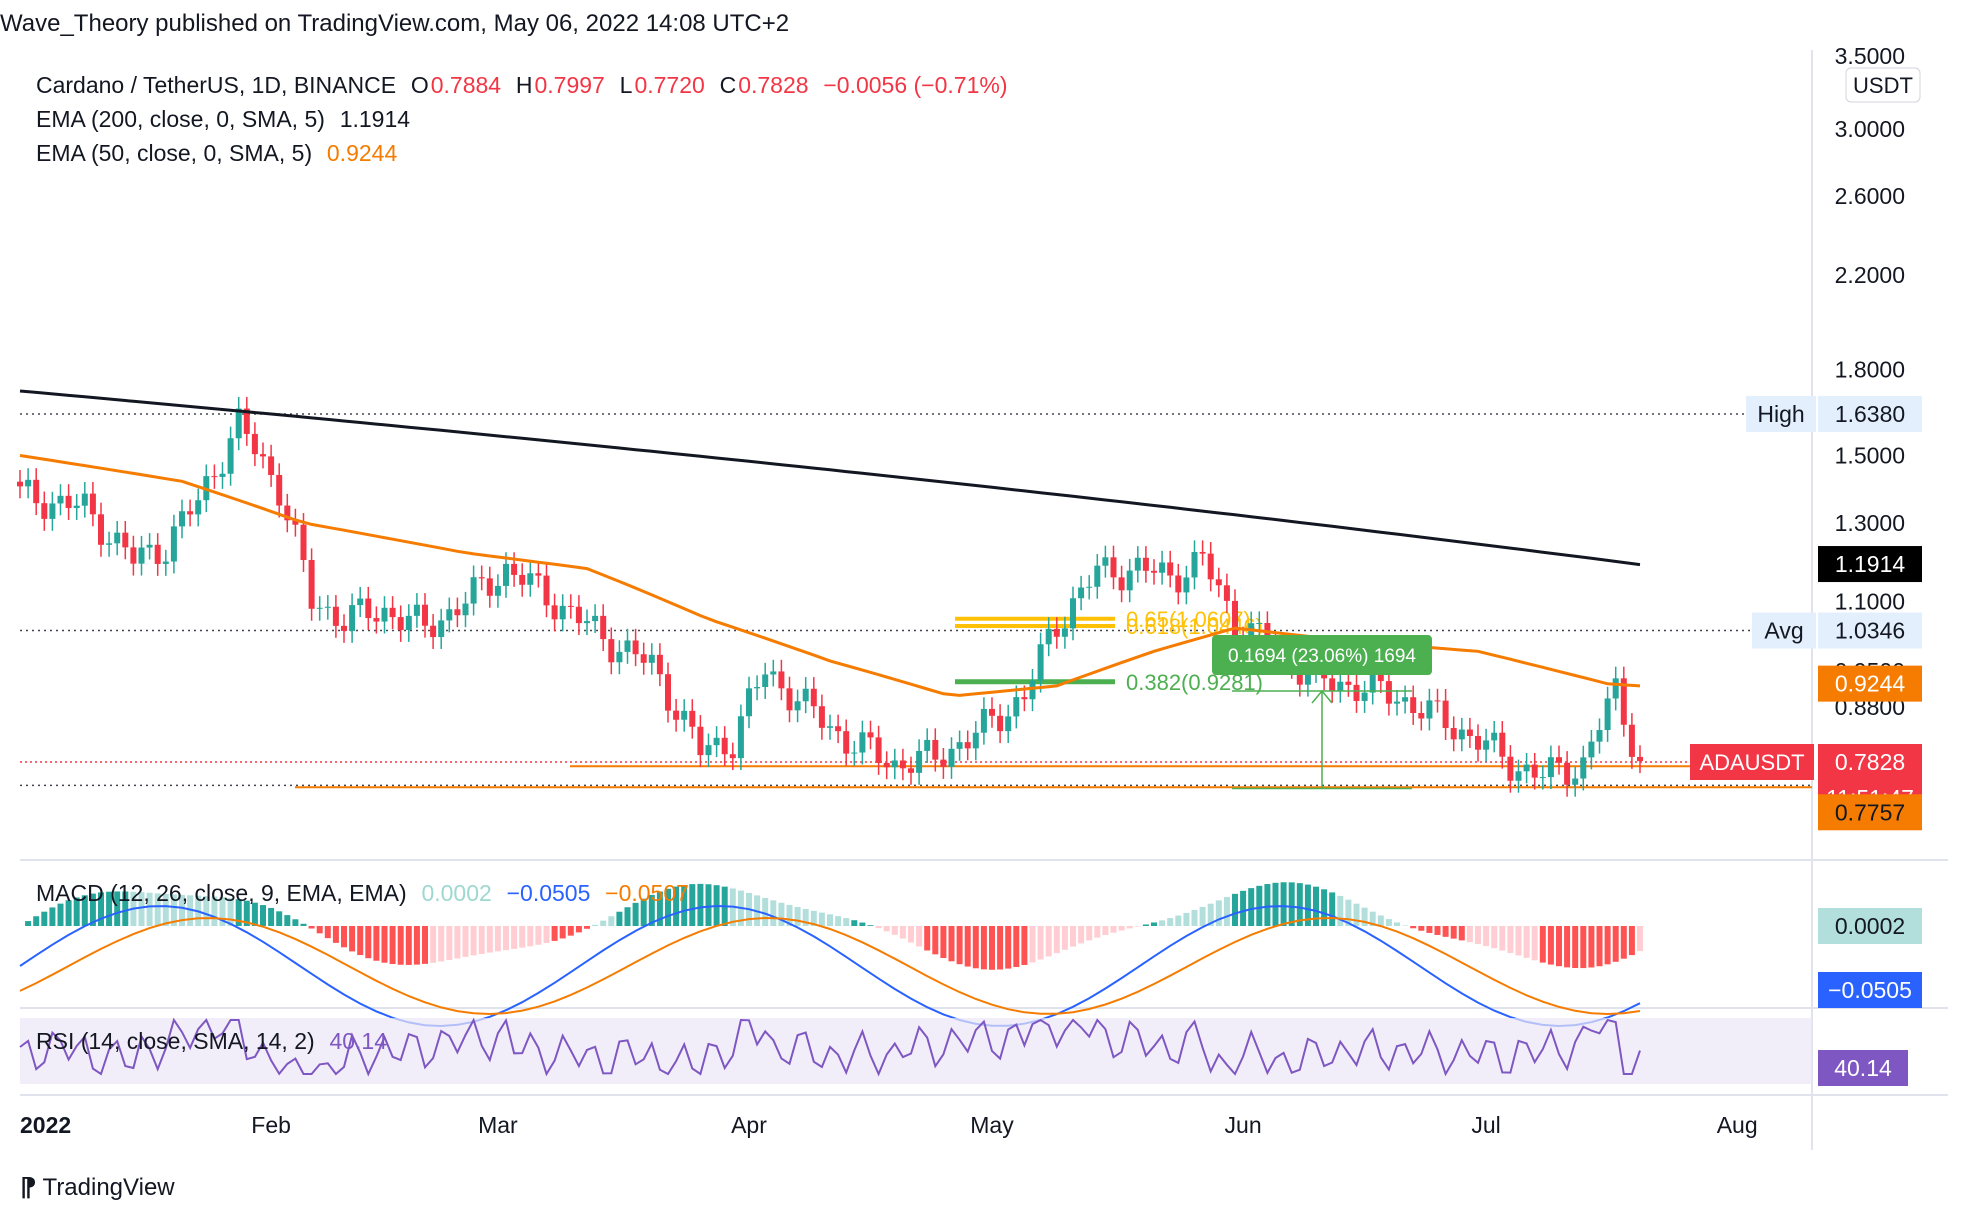  I want to click on low-label: L, so click(626, 85).